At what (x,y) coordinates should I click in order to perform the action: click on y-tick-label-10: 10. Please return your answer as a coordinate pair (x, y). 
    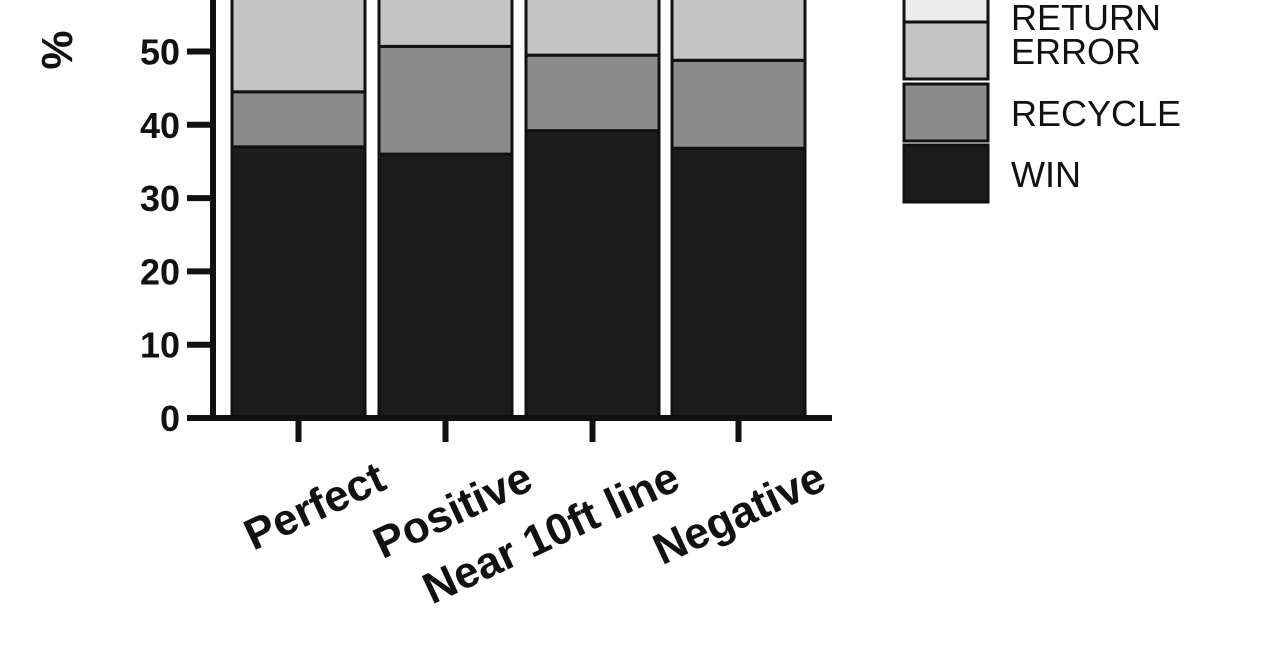
    Looking at the image, I should click on (160, 345).